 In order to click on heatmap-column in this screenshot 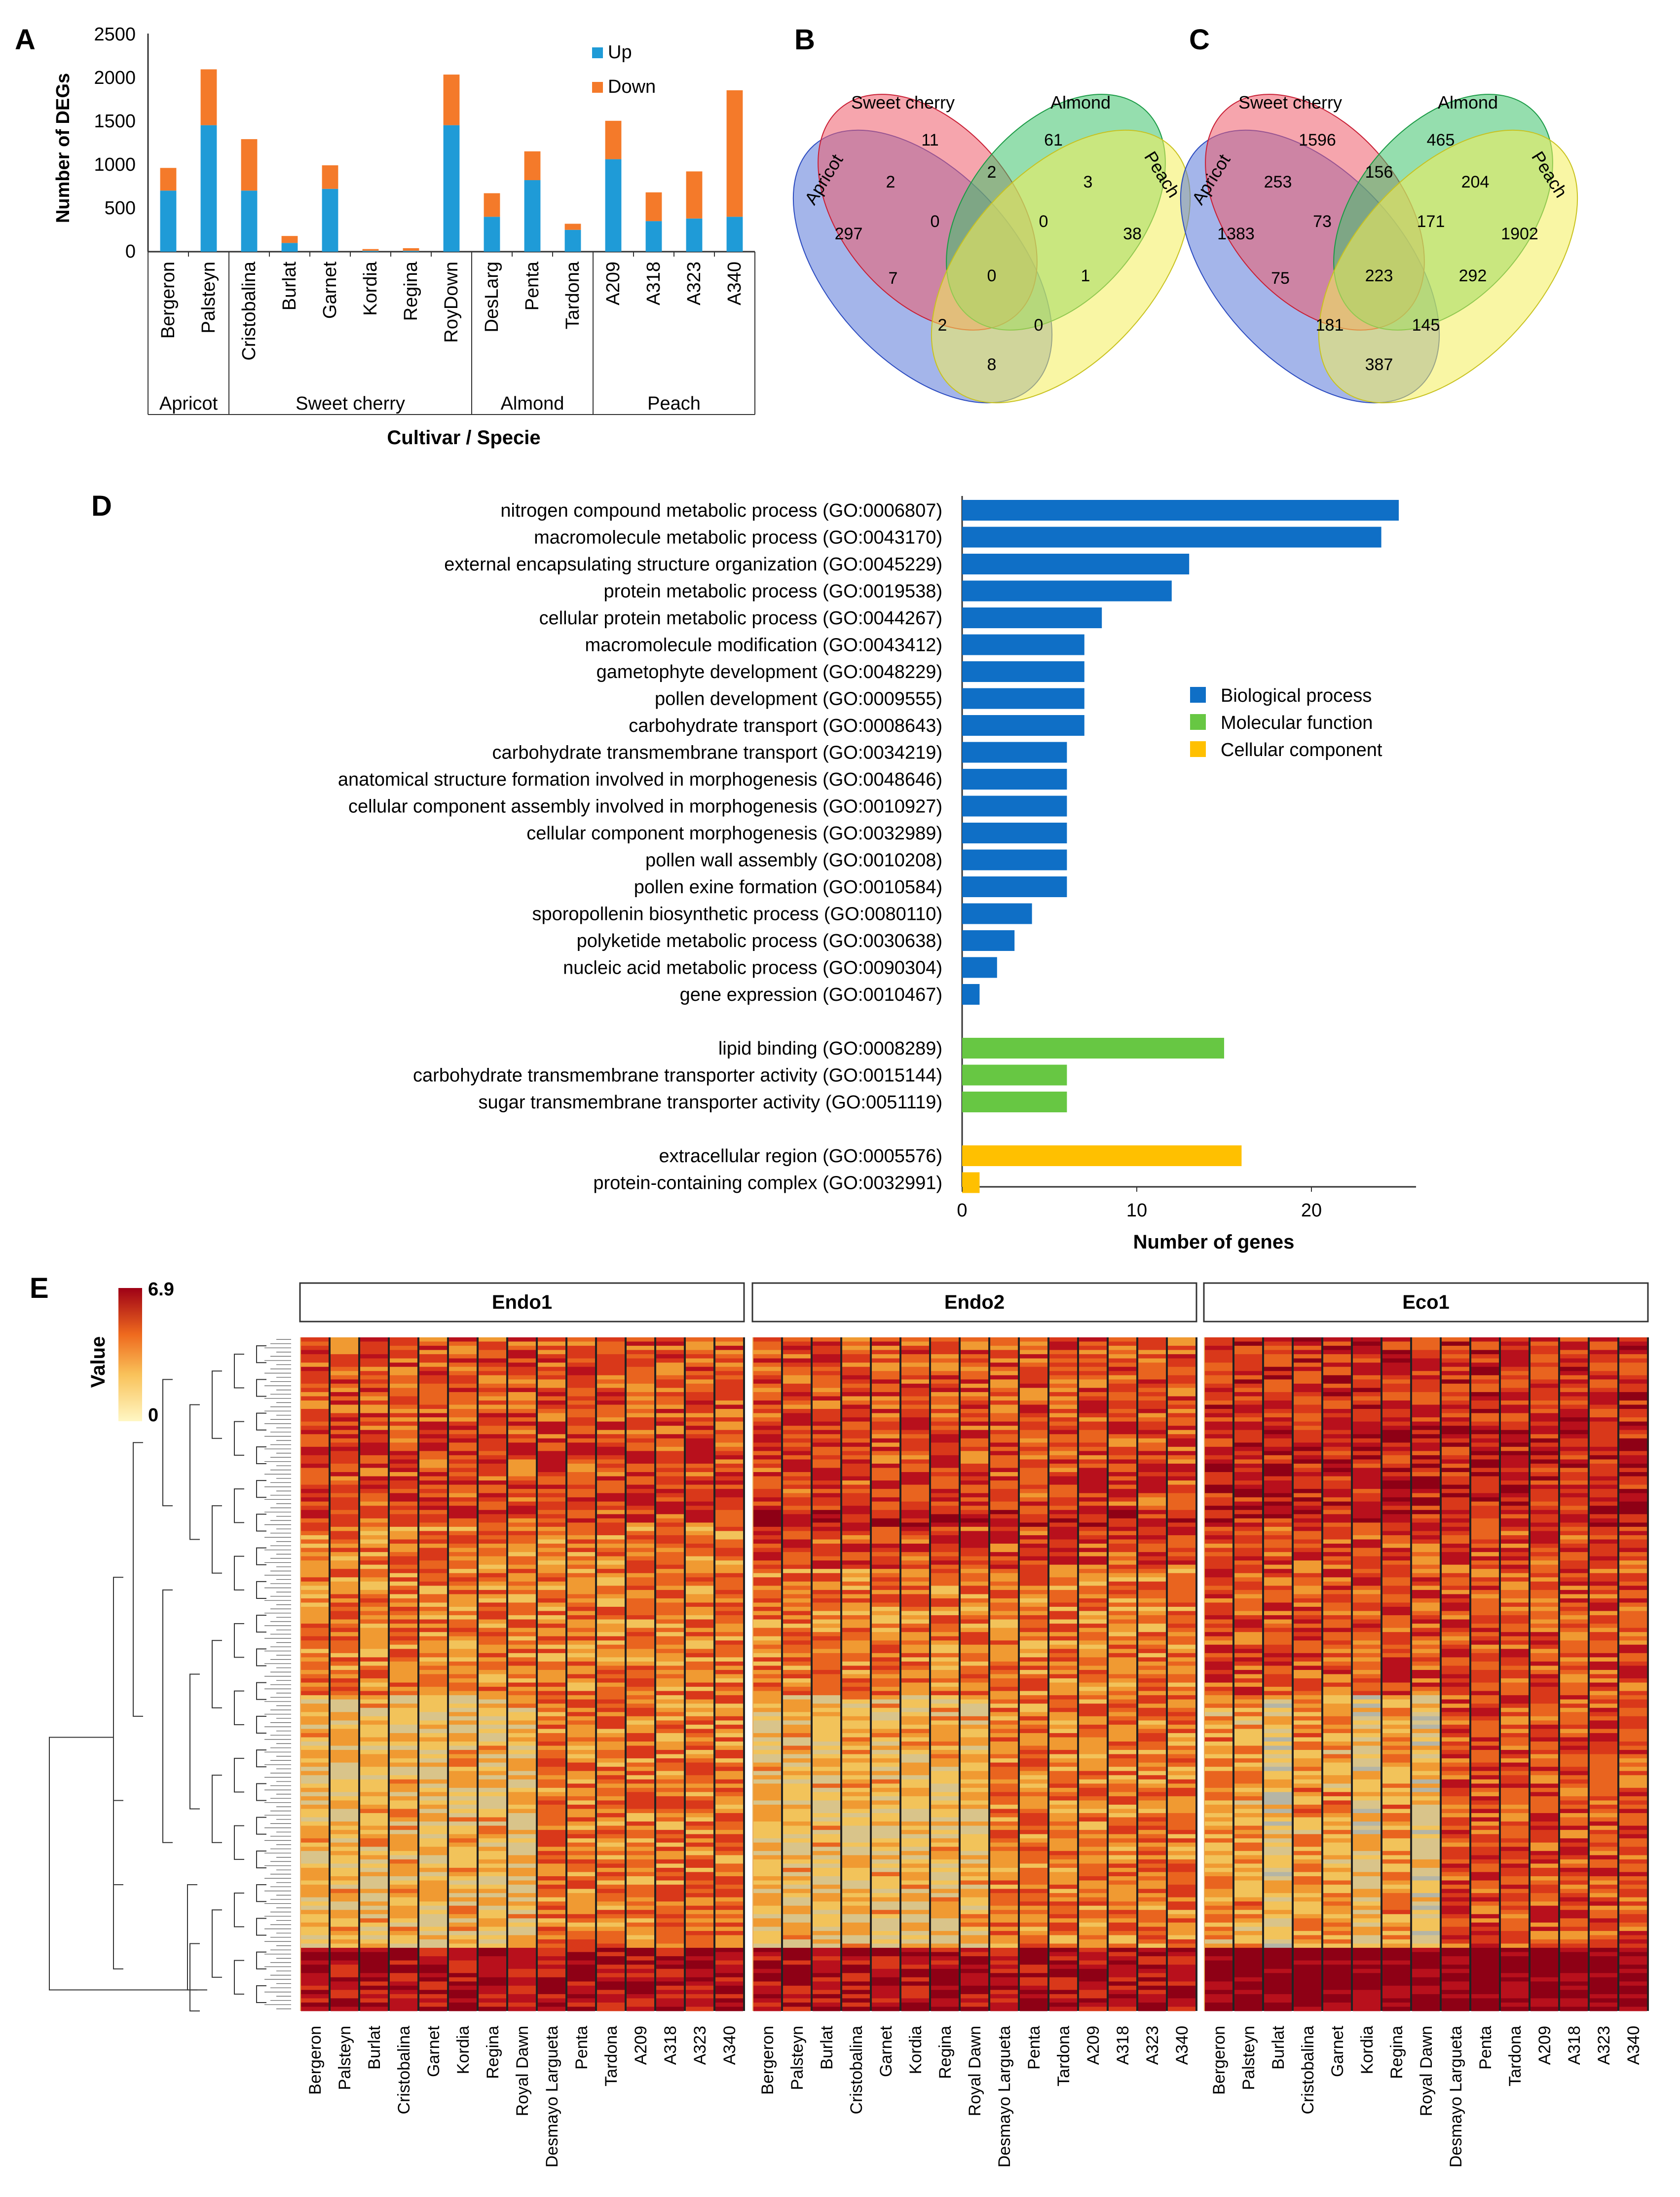, I will do `click(611, 1674)`.